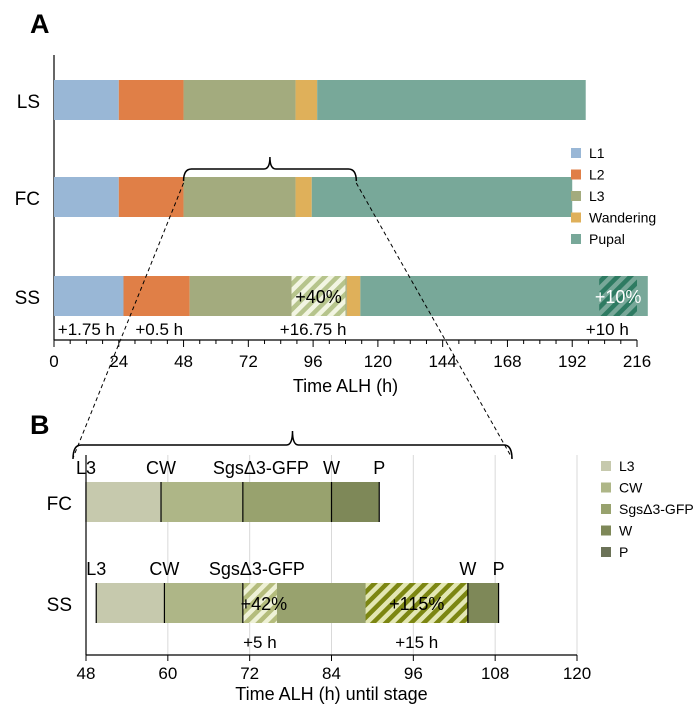 This screenshot has width=696, height=704. Describe the element at coordinates (86, 197) in the screenshot. I see `a-bar-fc-l1` at that location.